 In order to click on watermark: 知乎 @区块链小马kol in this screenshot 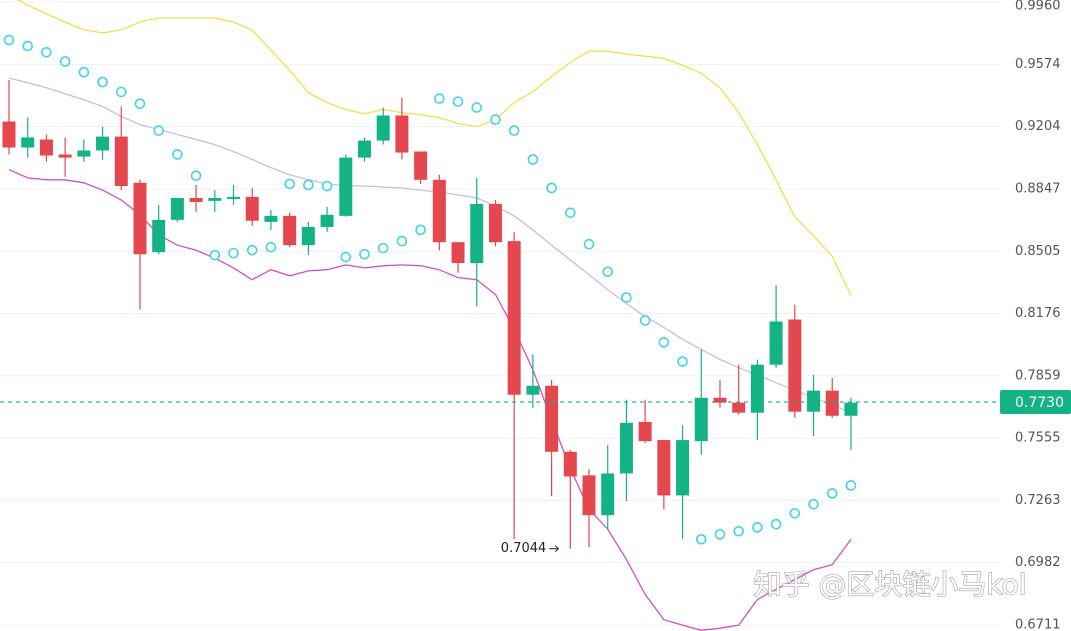, I will do `click(889, 584)`.